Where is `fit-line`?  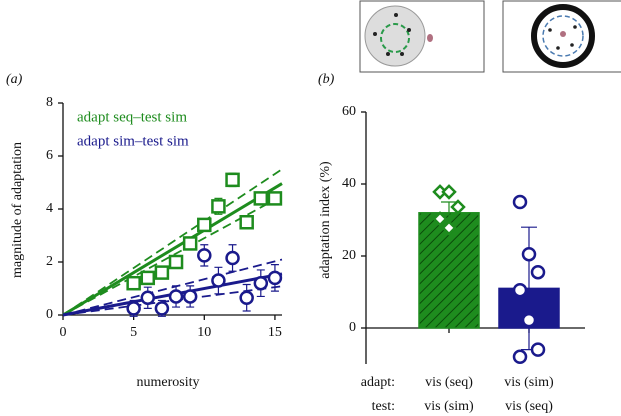
fit-line is located at coordinates (172, 249).